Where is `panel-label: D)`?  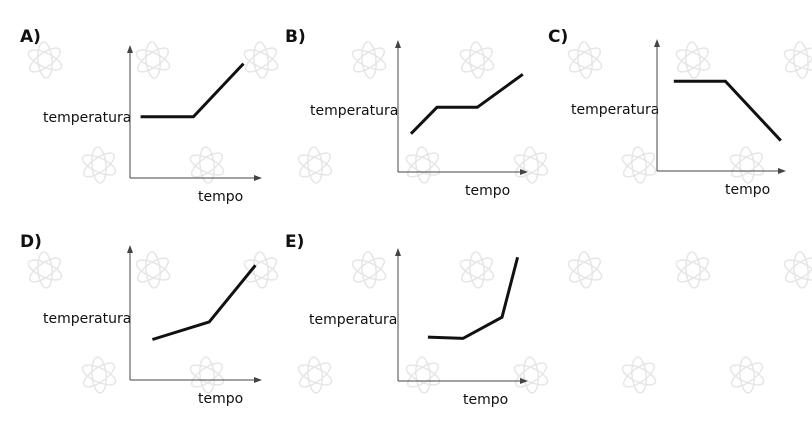
panel-label: D) is located at coordinates (31, 242).